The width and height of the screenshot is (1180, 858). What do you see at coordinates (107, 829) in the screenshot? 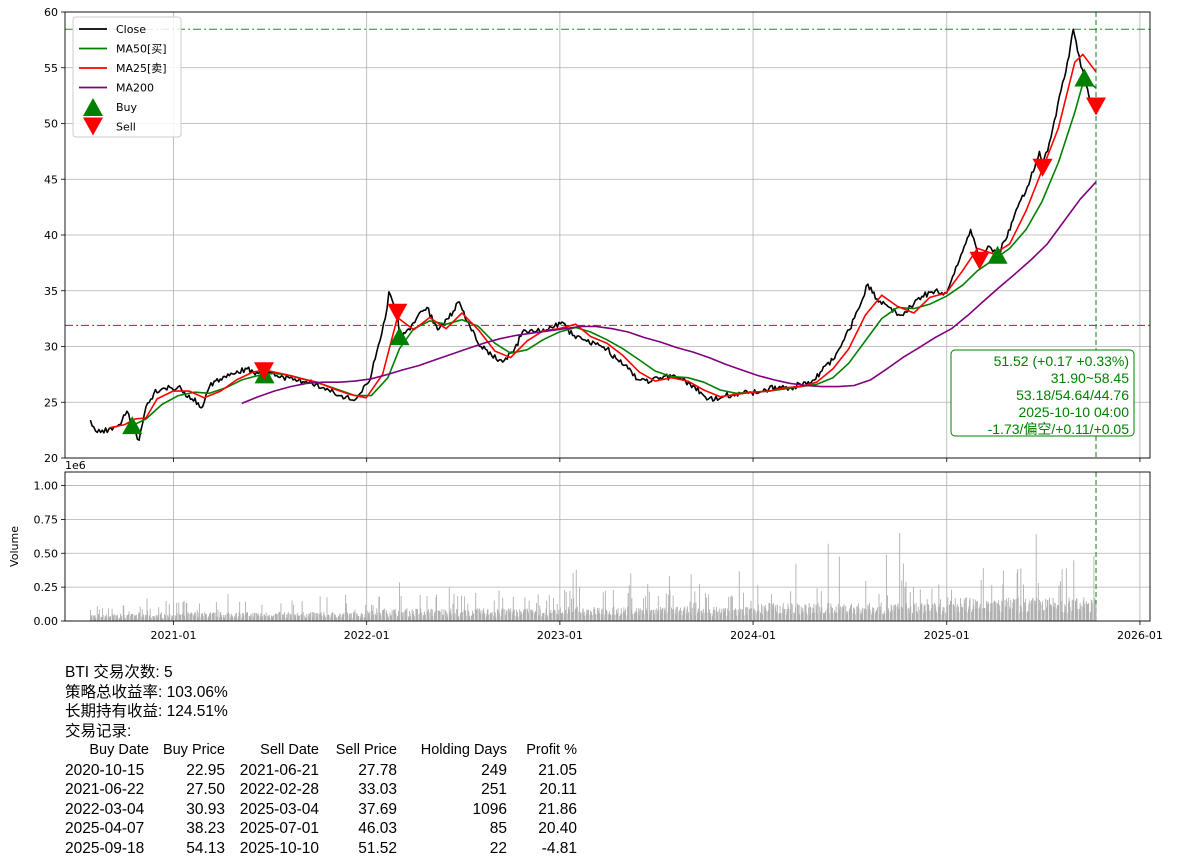
I see `trade-cell: 2025-04-07` at bounding box center [107, 829].